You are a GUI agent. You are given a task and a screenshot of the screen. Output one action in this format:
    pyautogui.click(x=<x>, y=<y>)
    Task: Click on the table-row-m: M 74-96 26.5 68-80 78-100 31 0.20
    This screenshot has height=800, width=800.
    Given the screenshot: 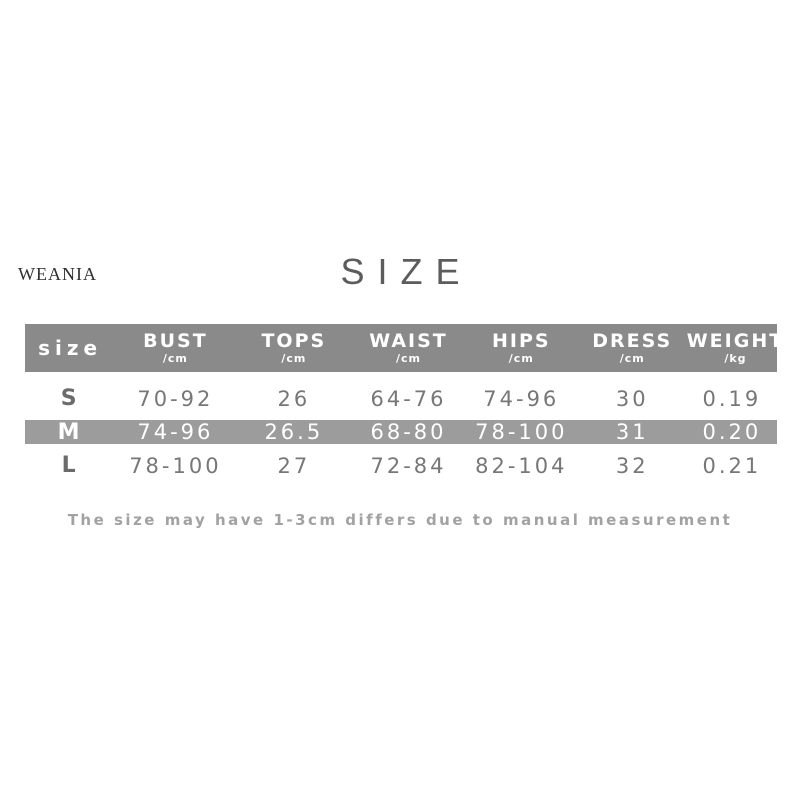 What is the action you would take?
    pyautogui.click(x=401, y=432)
    